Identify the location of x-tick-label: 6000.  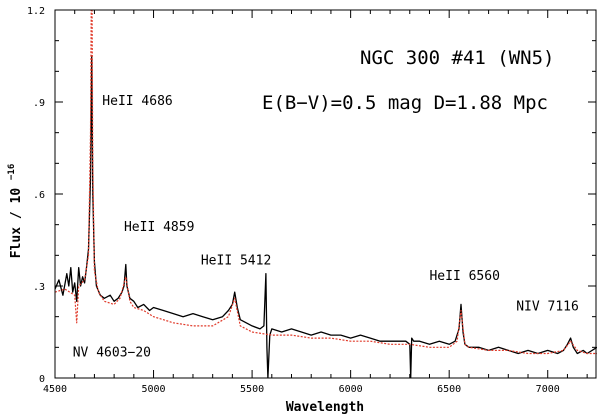
(351, 389).